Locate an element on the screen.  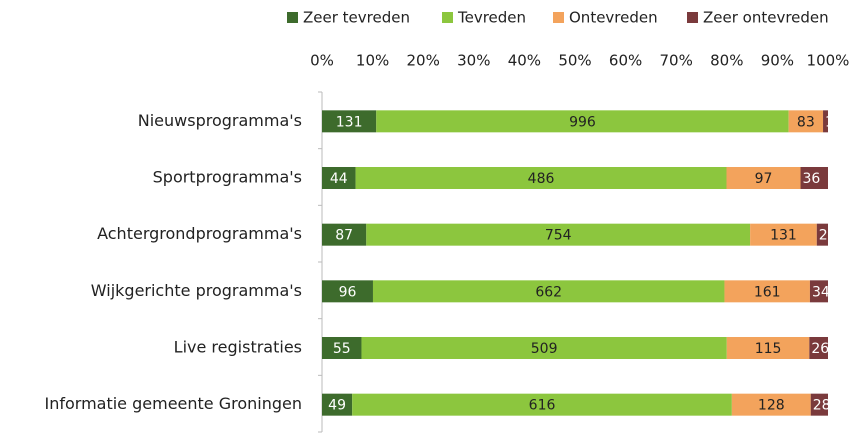
legend-label: Zeer ontevreden is located at coordinates (766, 18).